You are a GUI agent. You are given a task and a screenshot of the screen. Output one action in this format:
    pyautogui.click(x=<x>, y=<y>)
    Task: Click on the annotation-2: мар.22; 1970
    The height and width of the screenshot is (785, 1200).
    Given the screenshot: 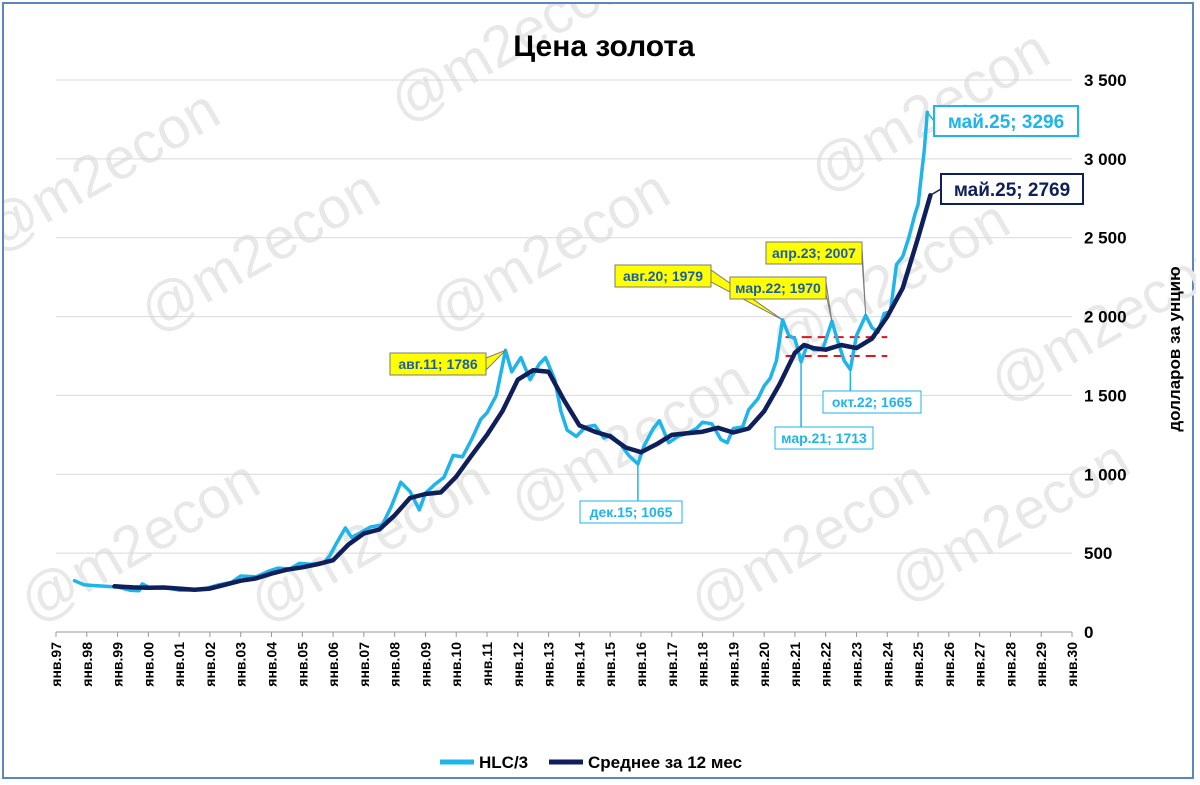 What is the action you would take?
    pyautogui.click(x=781, y=299)
    